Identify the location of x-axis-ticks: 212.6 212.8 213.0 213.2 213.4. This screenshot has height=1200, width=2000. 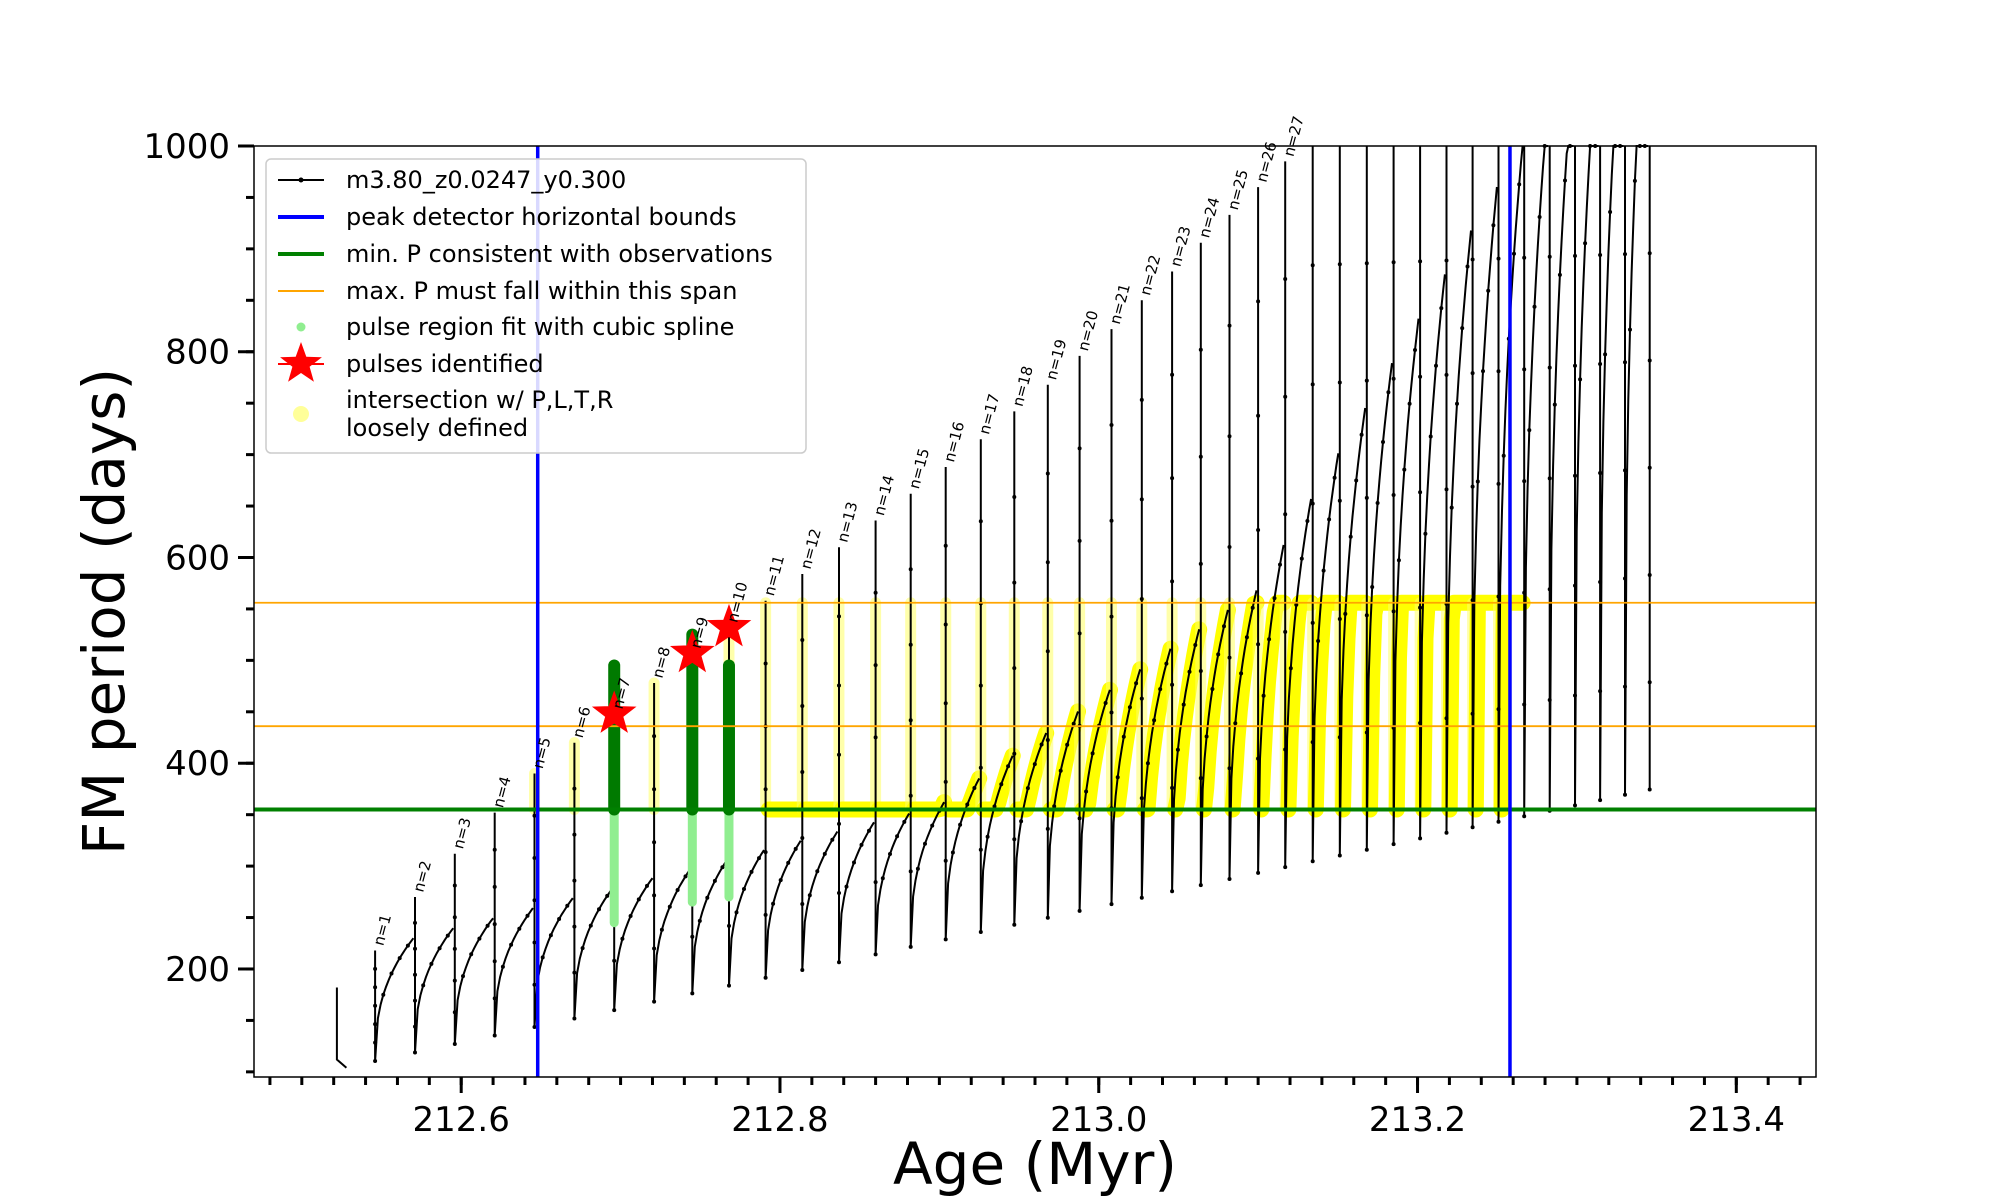
(1035, 1108).